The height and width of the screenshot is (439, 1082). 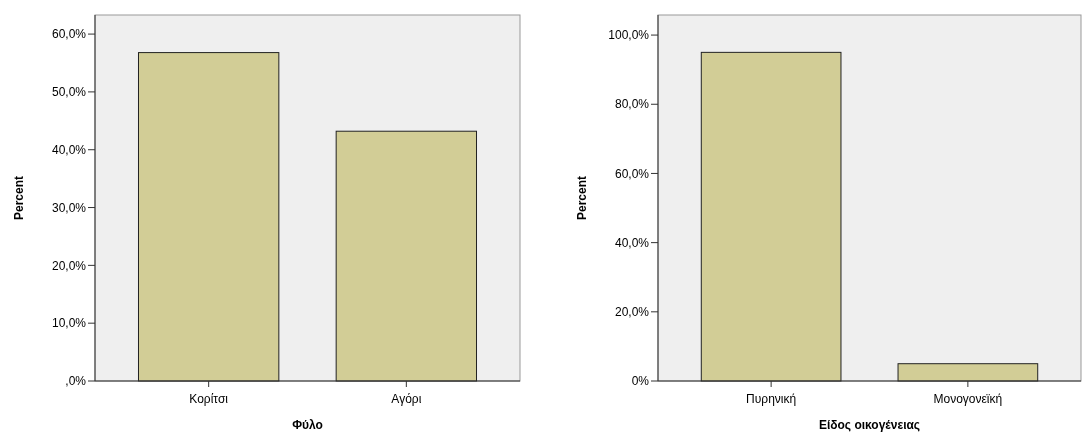 I want to click on x-tick-label: Κορίτσι, so click(x=209, y=399).